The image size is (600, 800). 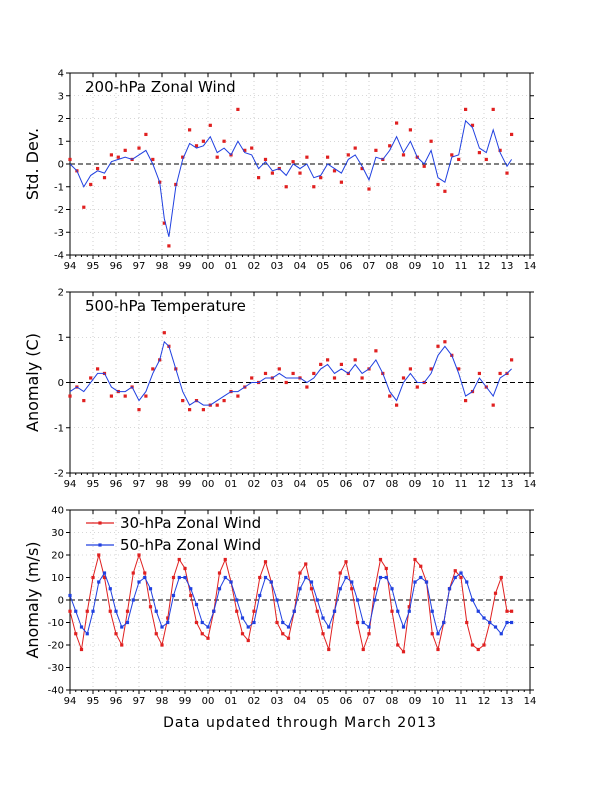 I want to click on y-tick-label: 3, so click(x=61, y=96).